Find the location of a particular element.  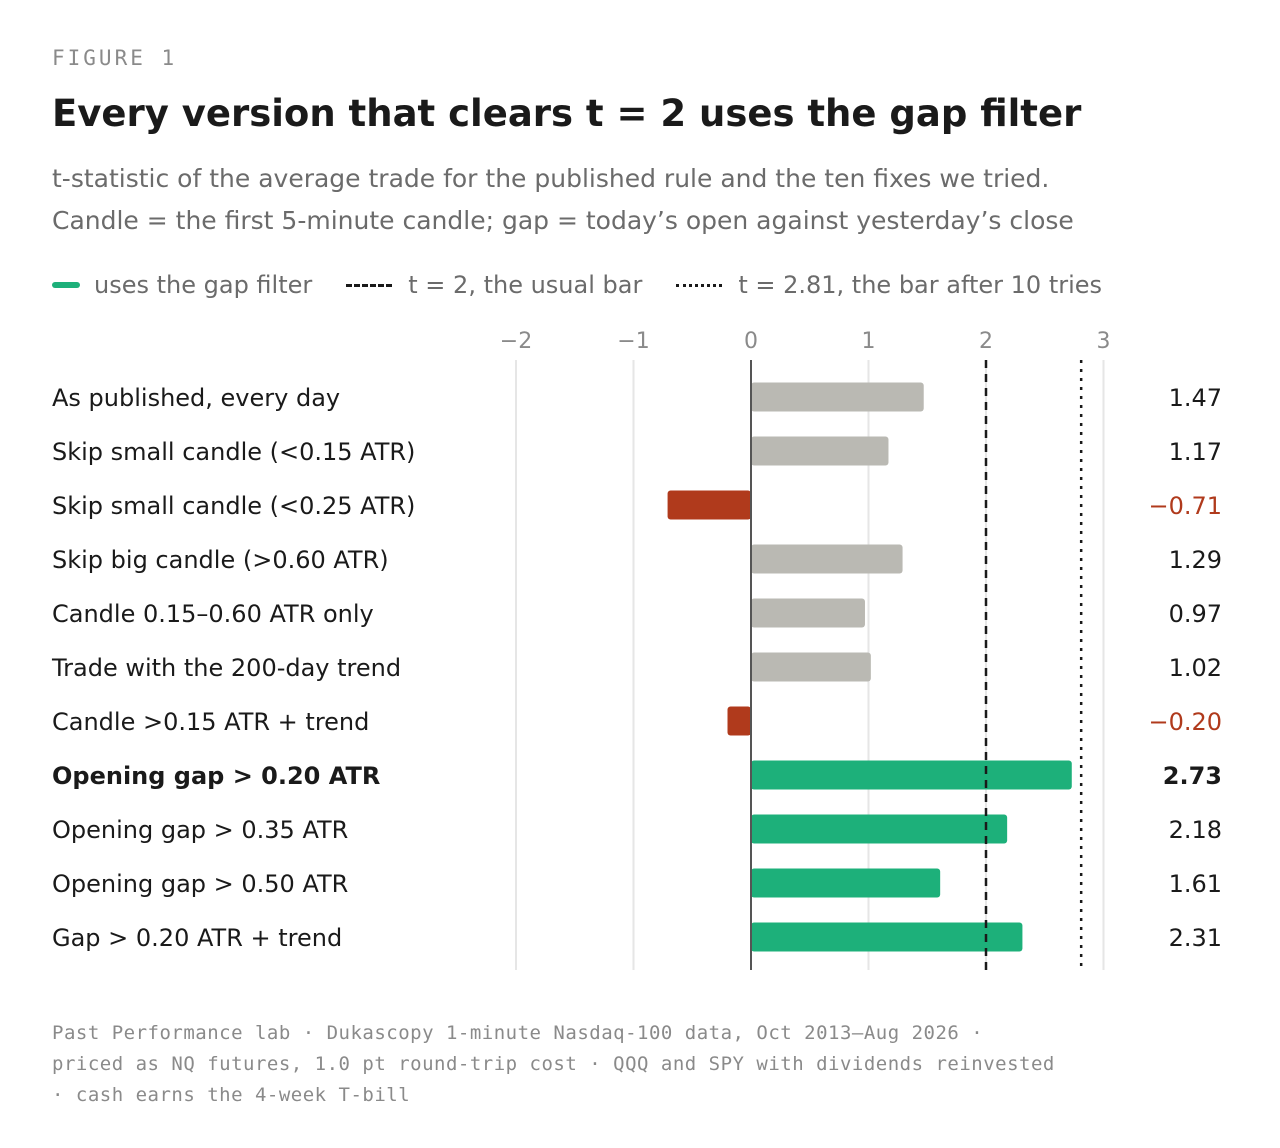

value-label: 2.18 is located at coordinates (1195, 830).